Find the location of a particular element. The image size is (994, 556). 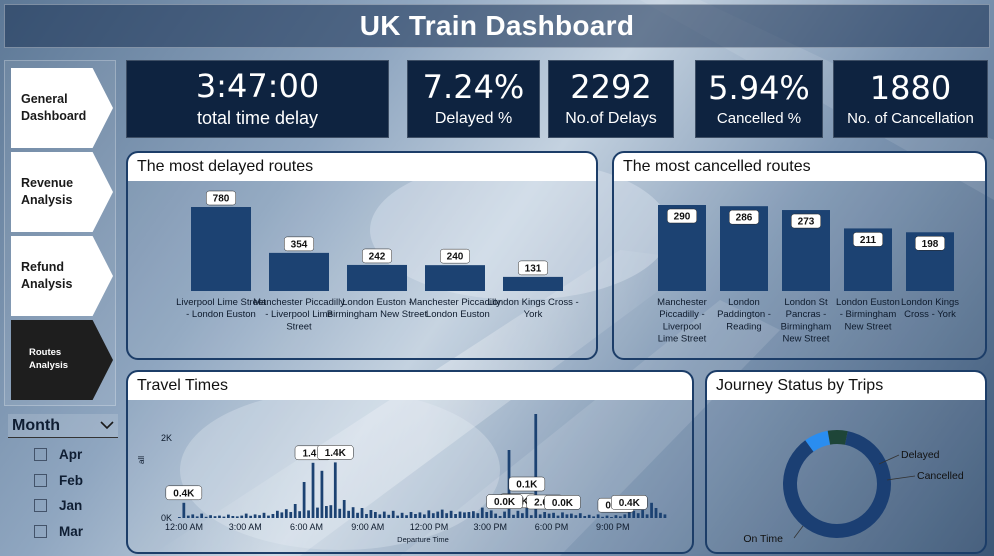

kpi-total-time-delay: 3:47:00 total time delay is located at coordinates (257, 99).